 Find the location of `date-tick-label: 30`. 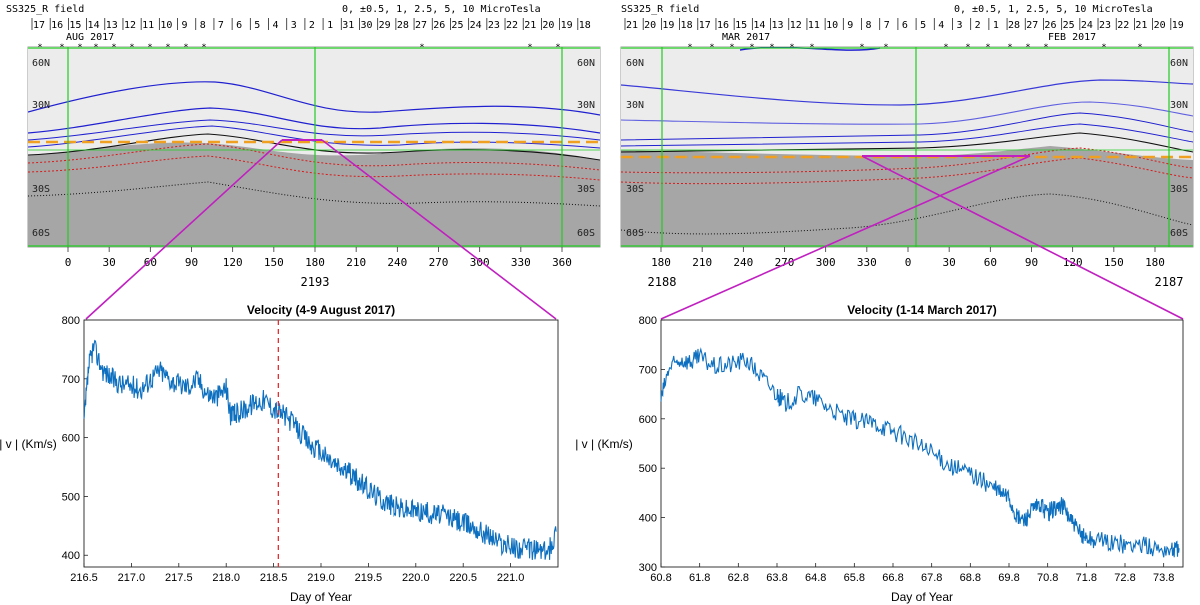

date-tick-label: 30 is located at coordinates (366, 25).